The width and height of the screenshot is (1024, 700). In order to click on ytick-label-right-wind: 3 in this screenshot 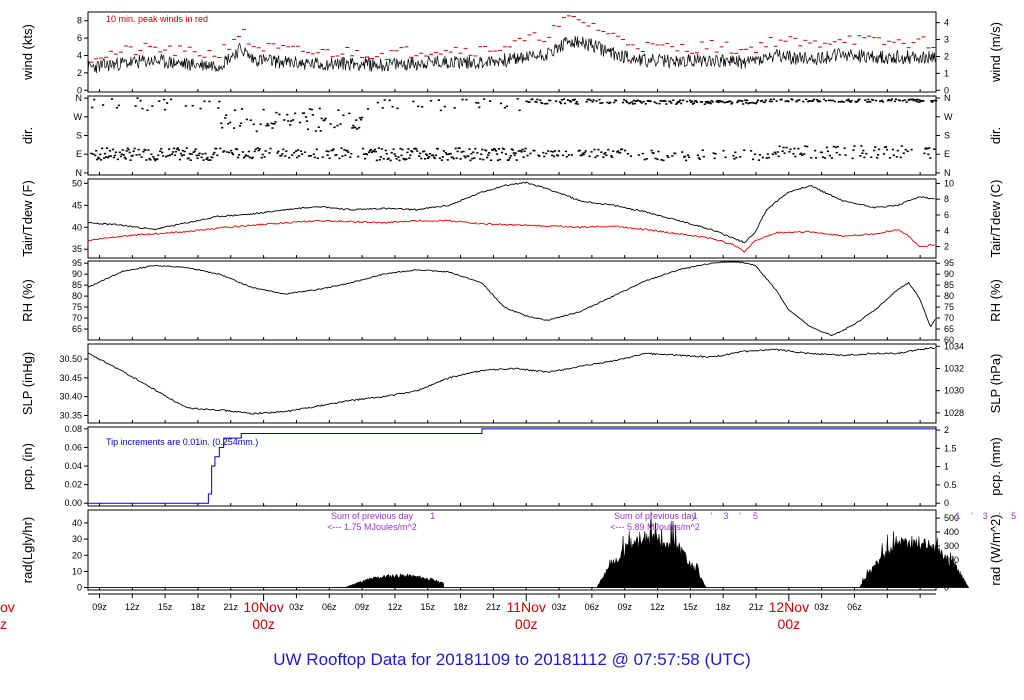, I will do `click(946, 40)`.